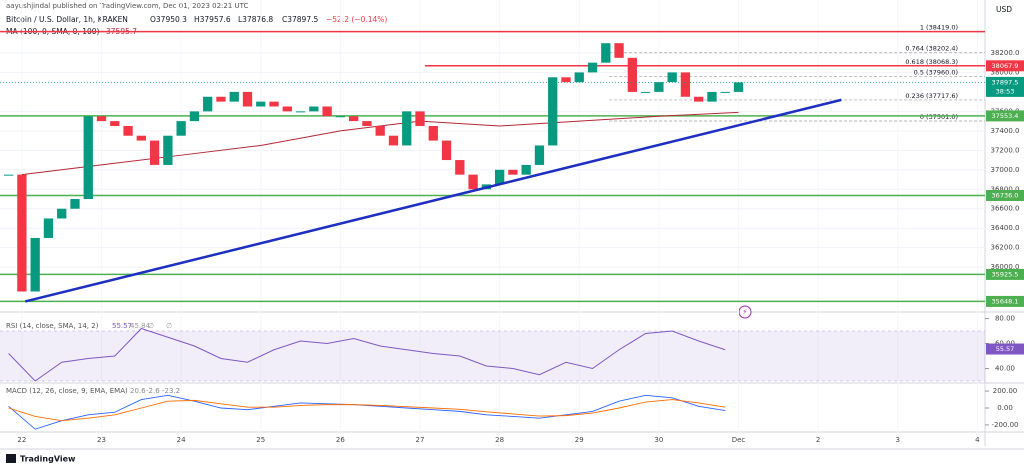  What do you see at coordinates (140, 326) in the screenshot?
I see `rsi-legend: 45.84` at bounding box center [140, 326].